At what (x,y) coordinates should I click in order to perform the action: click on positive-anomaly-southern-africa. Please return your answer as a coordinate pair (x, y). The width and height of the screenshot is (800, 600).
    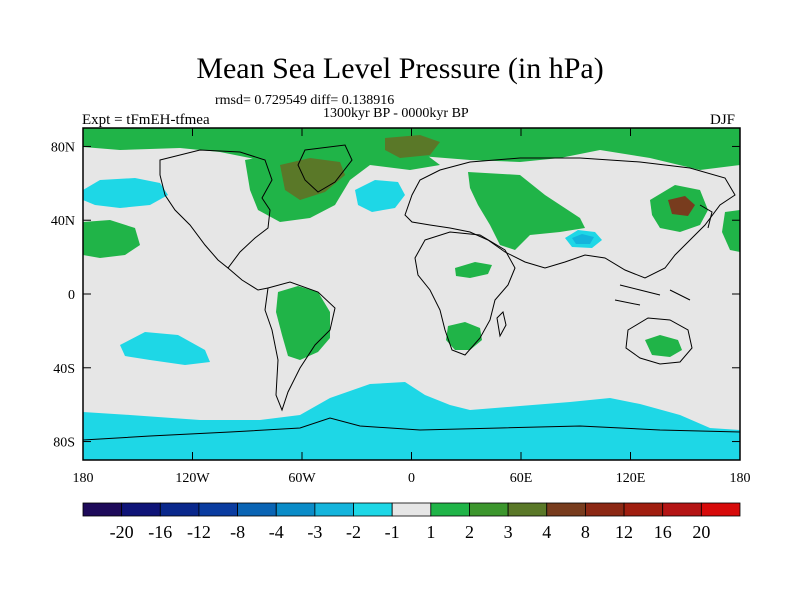
    Looking at the image, I should click on (464, 336).